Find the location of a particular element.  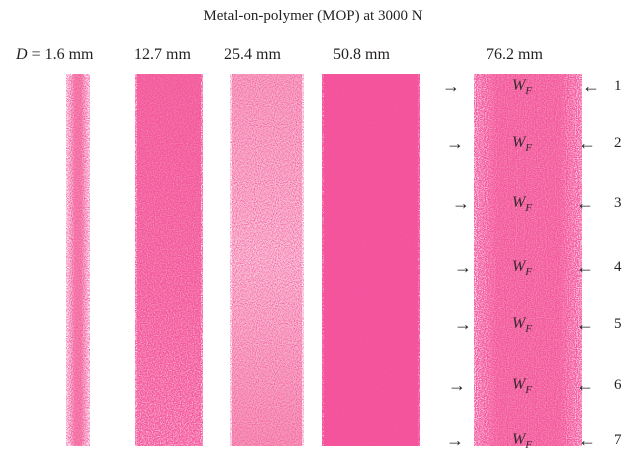

marker-number: 3 is located at coordinates (618, 203).